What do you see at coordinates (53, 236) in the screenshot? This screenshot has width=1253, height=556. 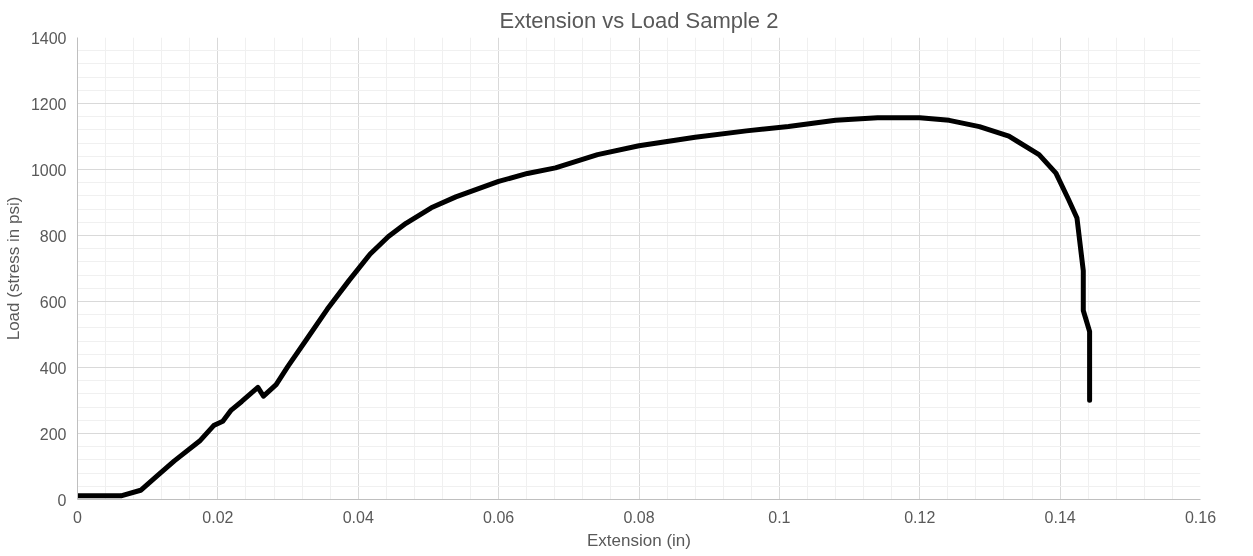 I see `y-tick-label: 800` at bounding box center [53, 236].